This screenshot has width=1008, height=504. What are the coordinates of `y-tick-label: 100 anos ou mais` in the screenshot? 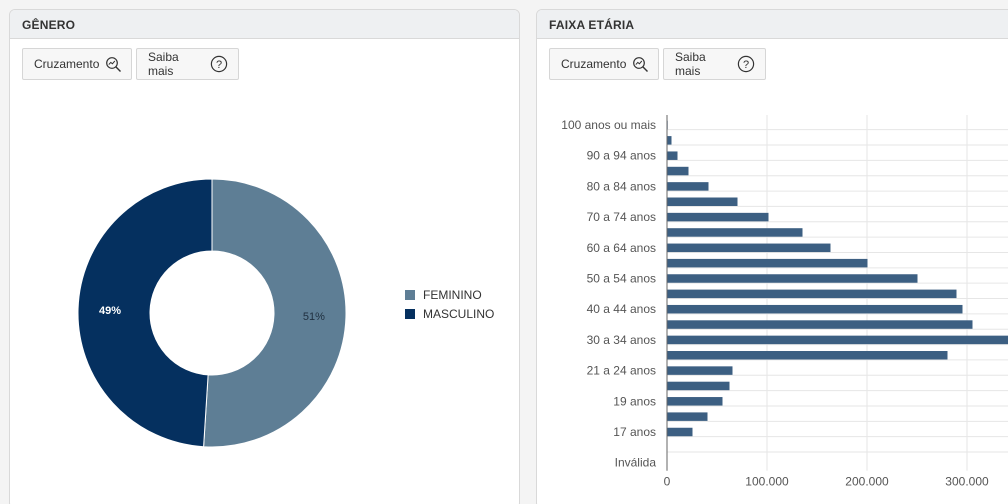 It's located at (608, 125).